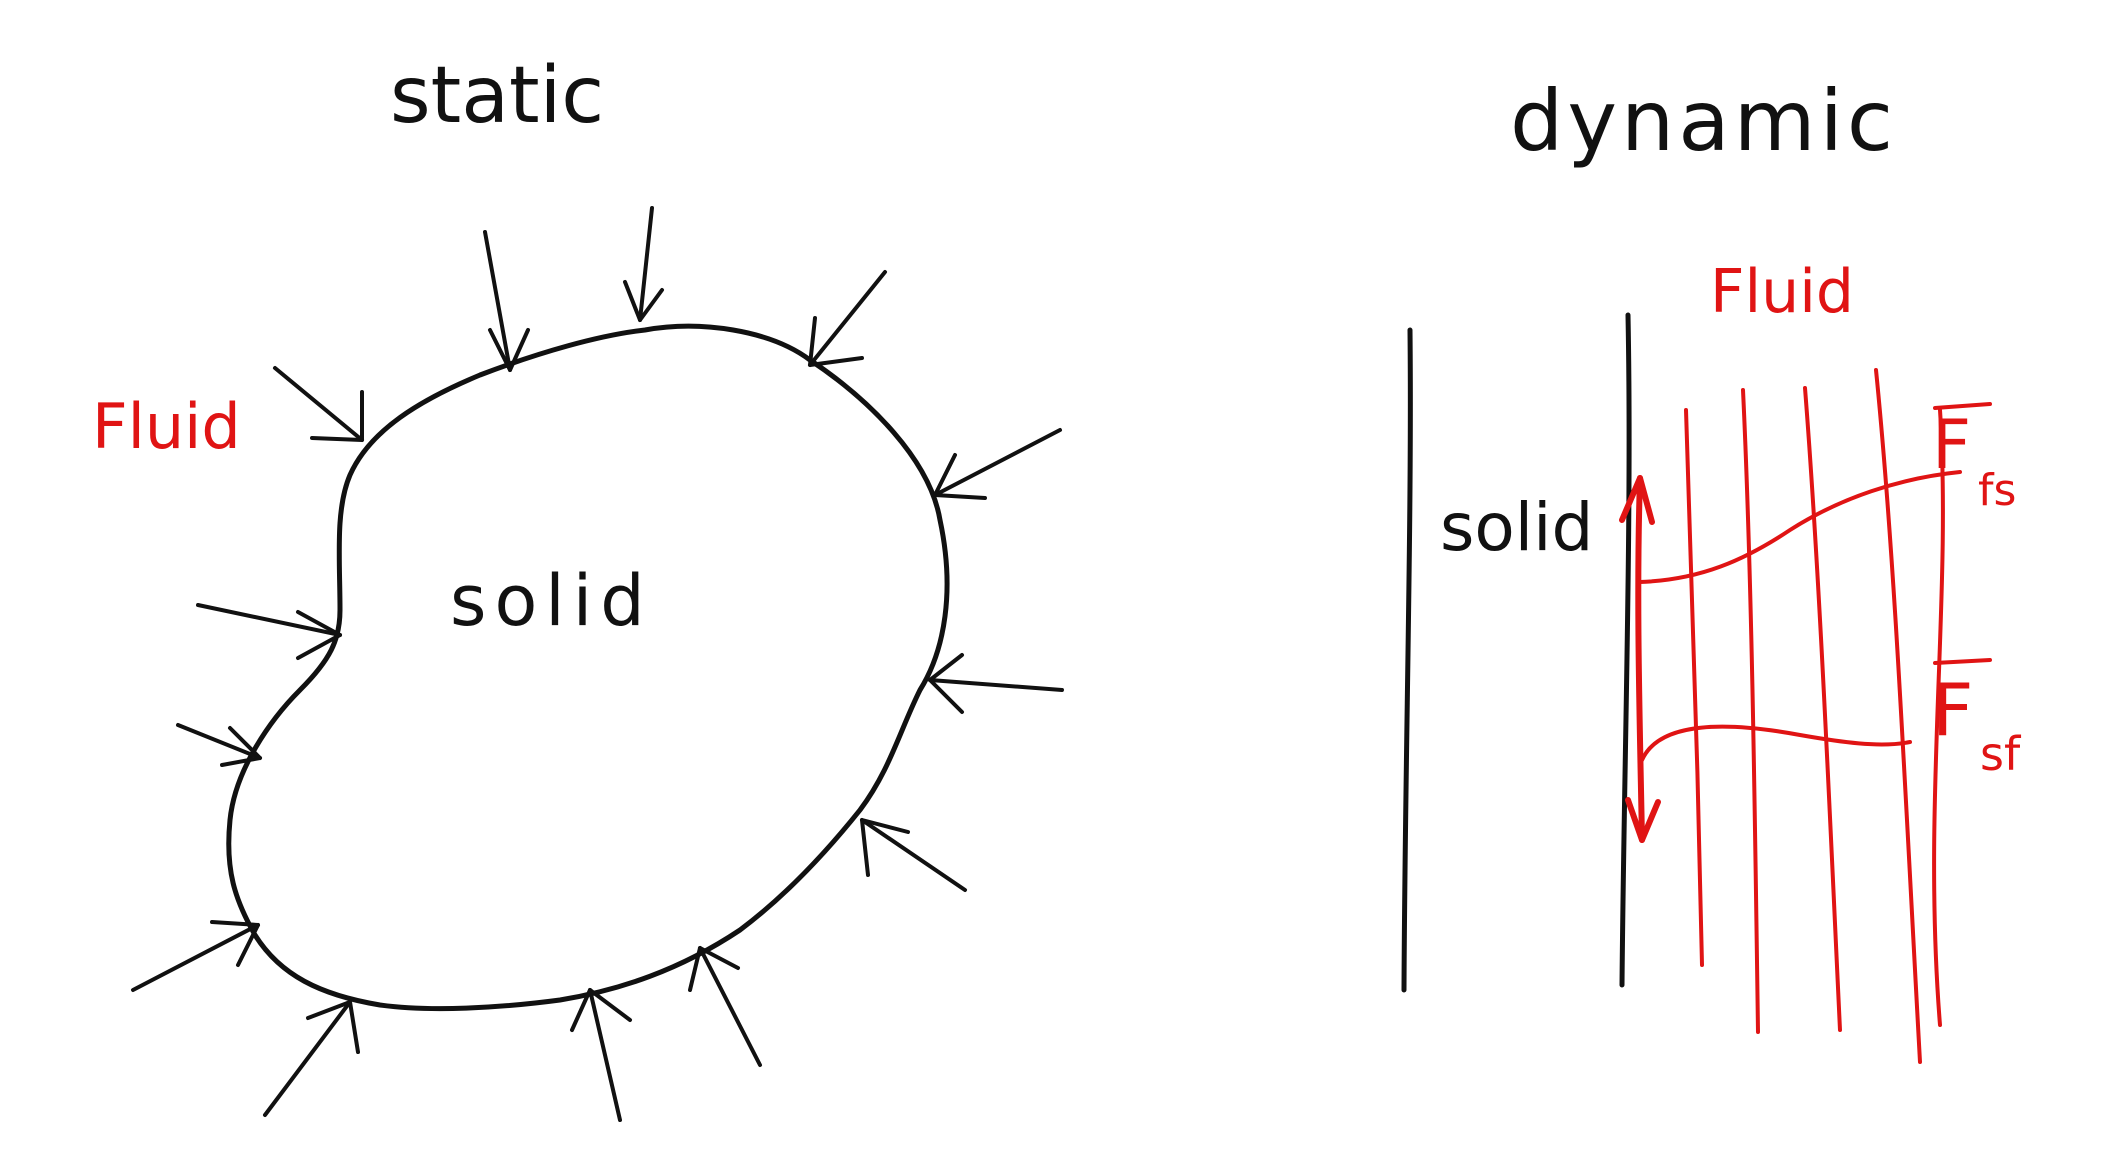  Describe the element at coordinates (1640, 659) in the screenshot. I see `interface-shear-arrow` at that location.